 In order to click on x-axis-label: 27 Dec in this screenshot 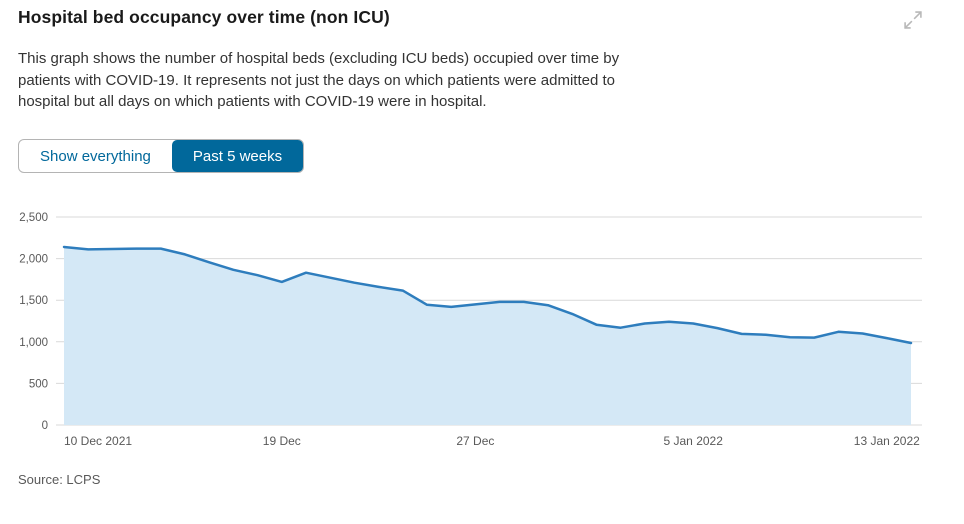, I will do `click(475, 441)`.